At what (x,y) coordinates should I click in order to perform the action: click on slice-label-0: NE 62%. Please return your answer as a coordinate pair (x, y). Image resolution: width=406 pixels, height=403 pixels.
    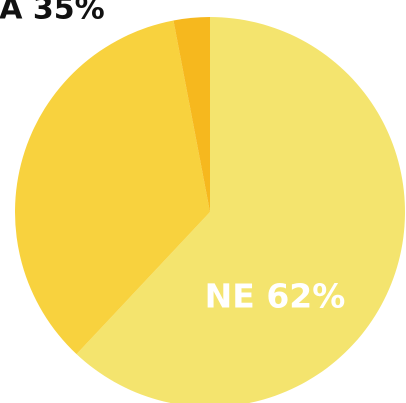
    Looking at the image, I should click on (275, 296).